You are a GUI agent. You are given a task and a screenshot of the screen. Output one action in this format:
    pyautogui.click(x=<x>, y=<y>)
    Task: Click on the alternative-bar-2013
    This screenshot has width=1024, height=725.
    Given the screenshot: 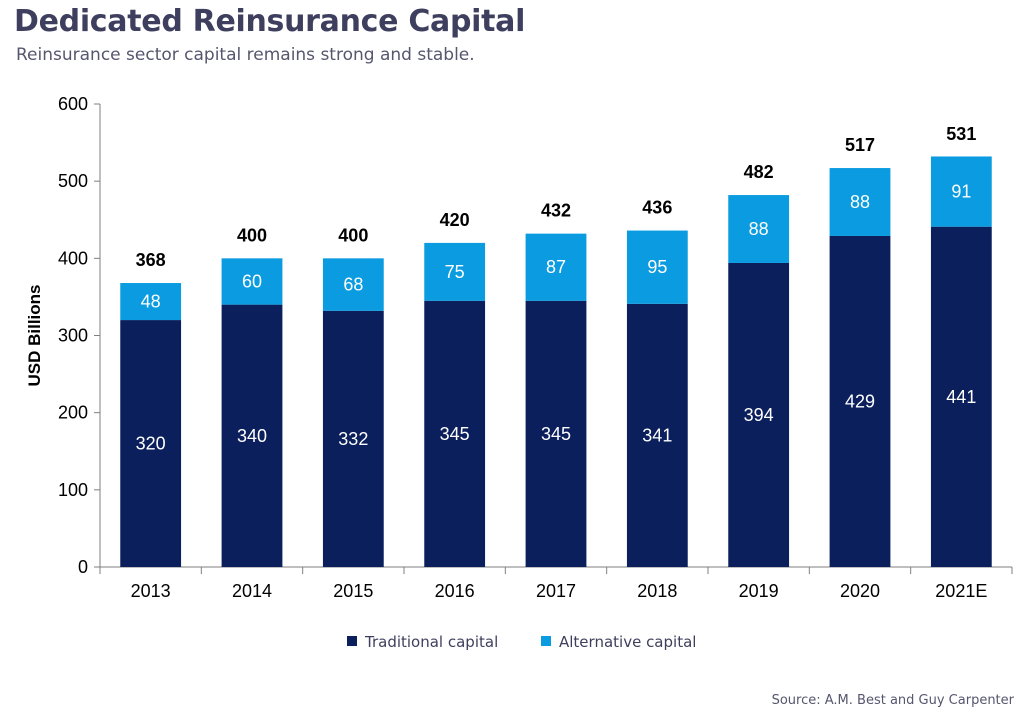 What is the action you would take?
    pyautogui.click(x=151, y=302)
    